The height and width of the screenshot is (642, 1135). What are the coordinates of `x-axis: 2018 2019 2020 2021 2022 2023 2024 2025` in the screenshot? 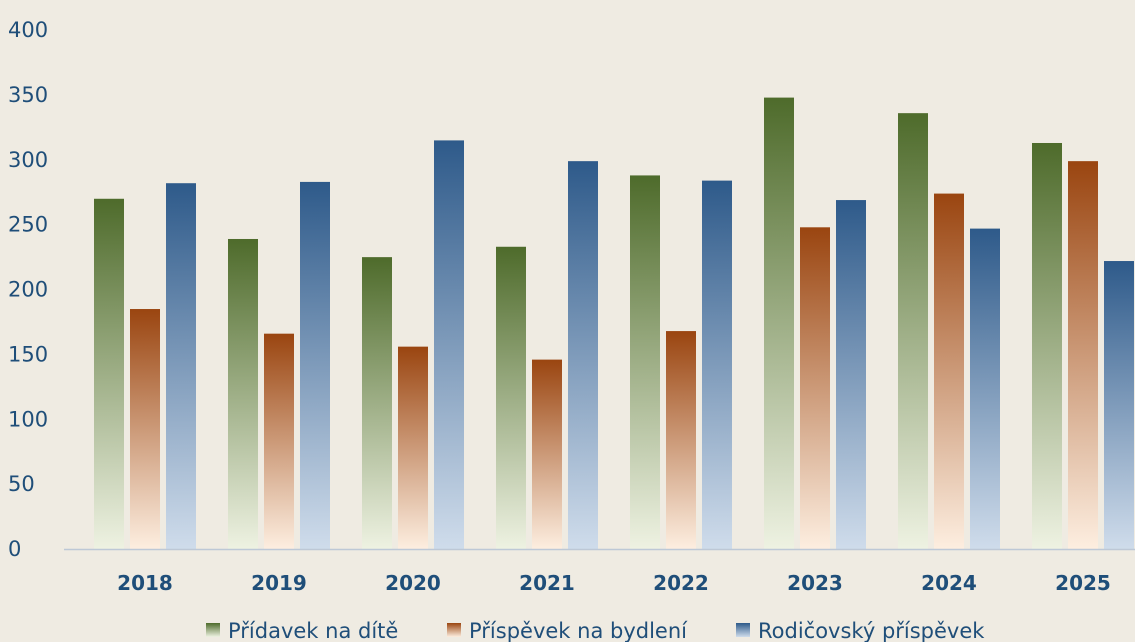 It's located at (614, 583).